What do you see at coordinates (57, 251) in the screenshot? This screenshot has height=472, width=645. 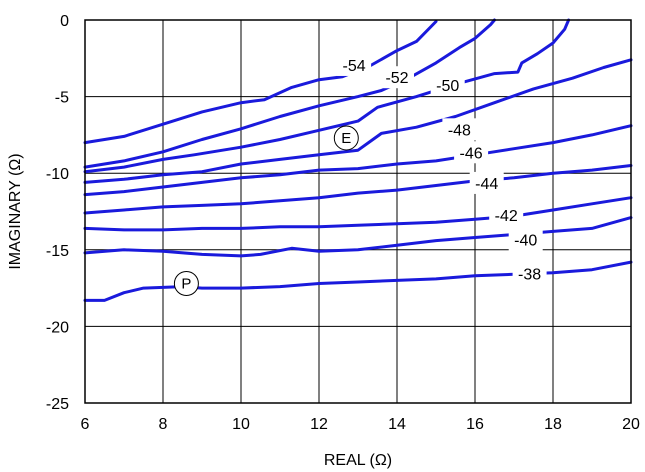 I see `y-tick-label: -15` at bounding box center [57, 251].